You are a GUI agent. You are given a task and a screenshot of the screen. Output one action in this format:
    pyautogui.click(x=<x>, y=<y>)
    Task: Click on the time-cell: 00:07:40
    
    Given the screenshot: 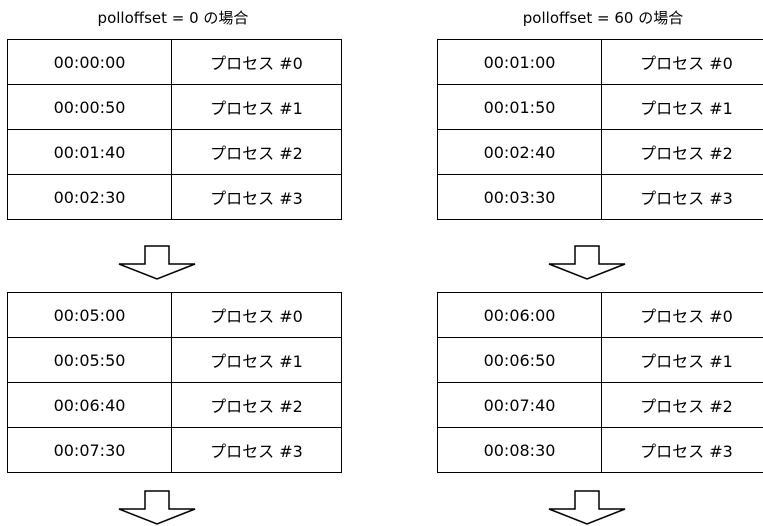 What is the action you would take?
    pyautogui.click(x=519, y=405)
    